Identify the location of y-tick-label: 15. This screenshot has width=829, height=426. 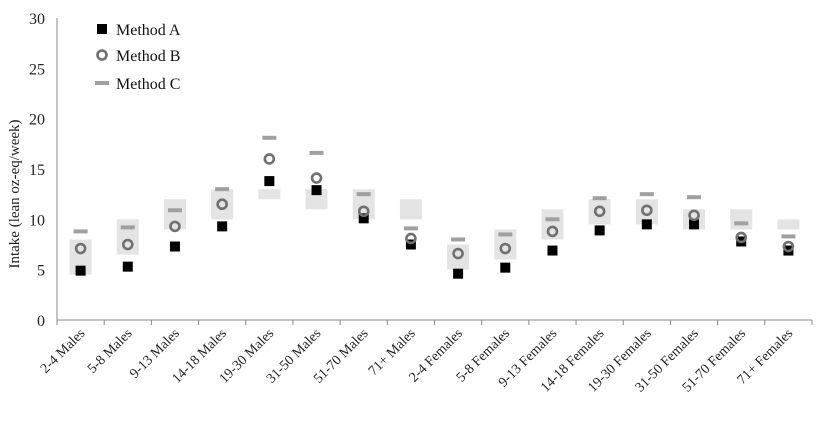
(37, 170).